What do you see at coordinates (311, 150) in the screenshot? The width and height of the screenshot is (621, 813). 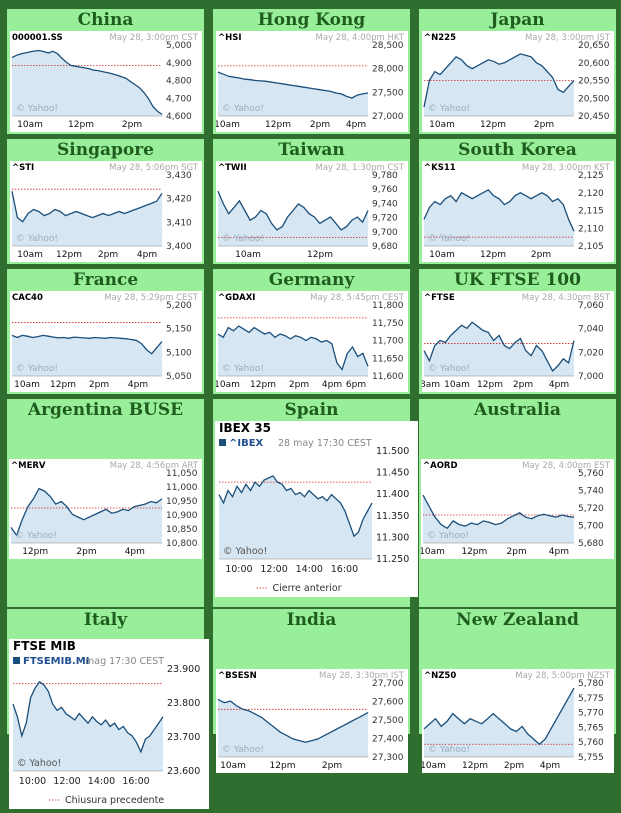 I see `market-title: Taiwan` at bounding box center [311, 150].